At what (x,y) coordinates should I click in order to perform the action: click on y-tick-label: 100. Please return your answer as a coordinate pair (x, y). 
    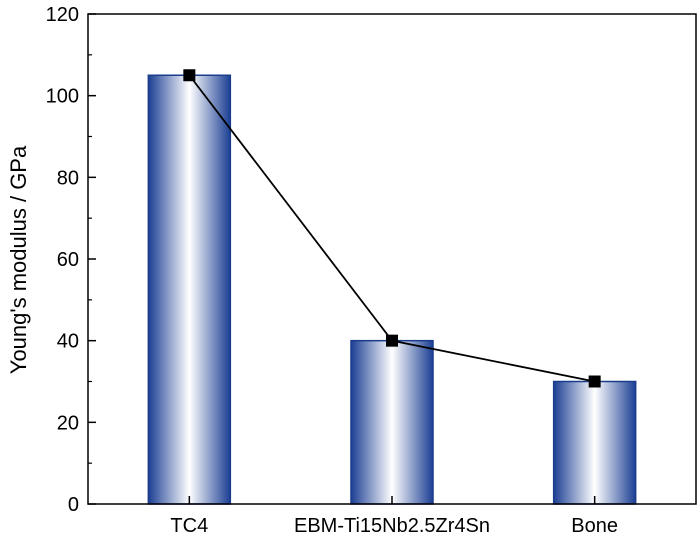
    Looking at the image, I should click on (62, 97).